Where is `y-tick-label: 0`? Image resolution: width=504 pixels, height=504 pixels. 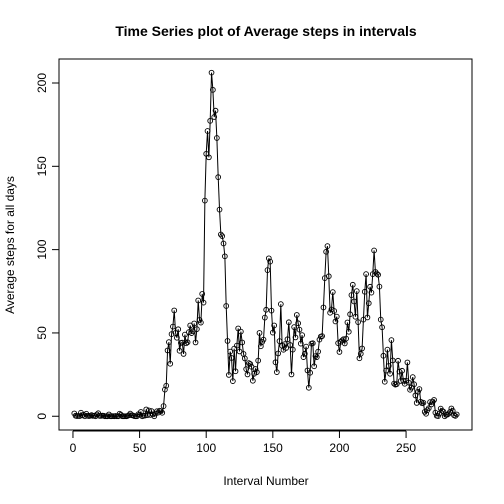
y-tick-label: 0 is located at coordinates (42, 416).